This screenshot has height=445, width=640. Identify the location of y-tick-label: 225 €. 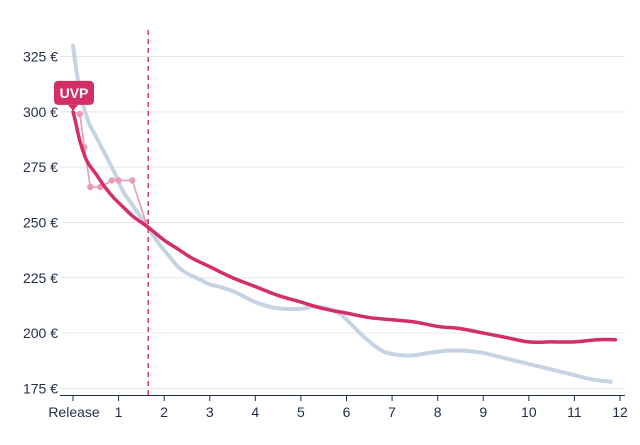
(40, 278).